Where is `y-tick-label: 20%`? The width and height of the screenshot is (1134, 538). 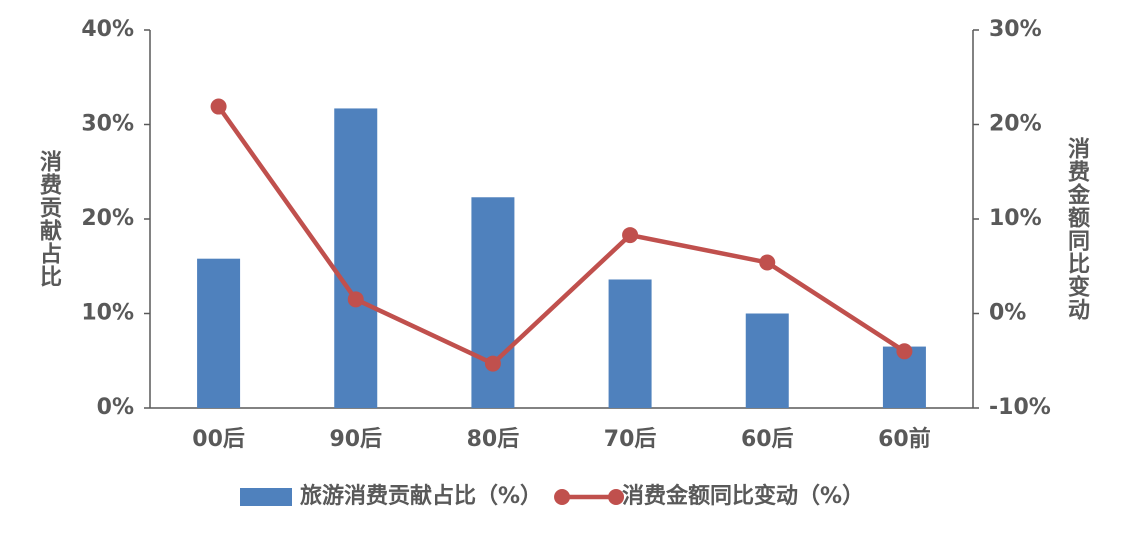
y-tick-label: 20% is located at coordinates (107, 218).